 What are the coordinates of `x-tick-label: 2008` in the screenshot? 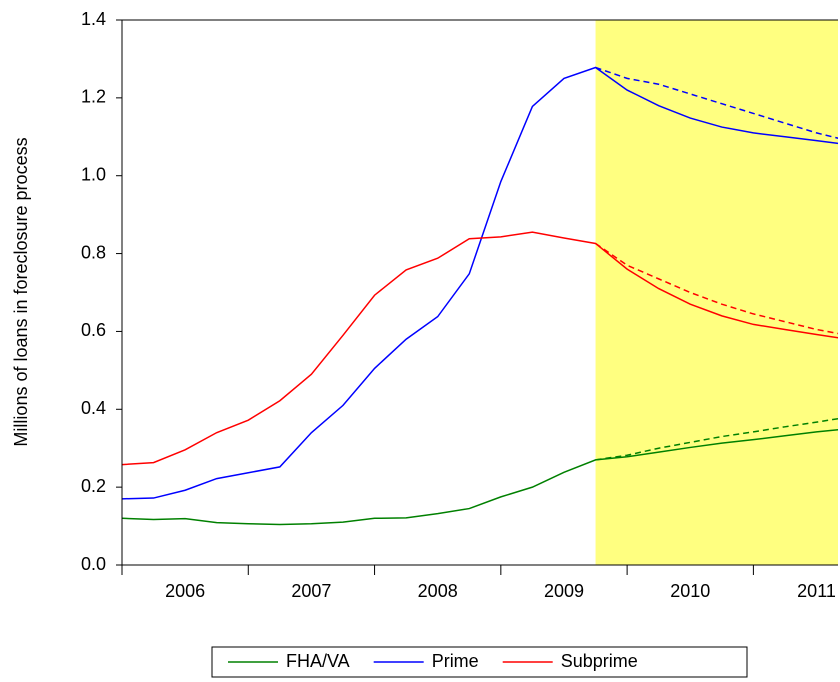 It's located at (438, 591).